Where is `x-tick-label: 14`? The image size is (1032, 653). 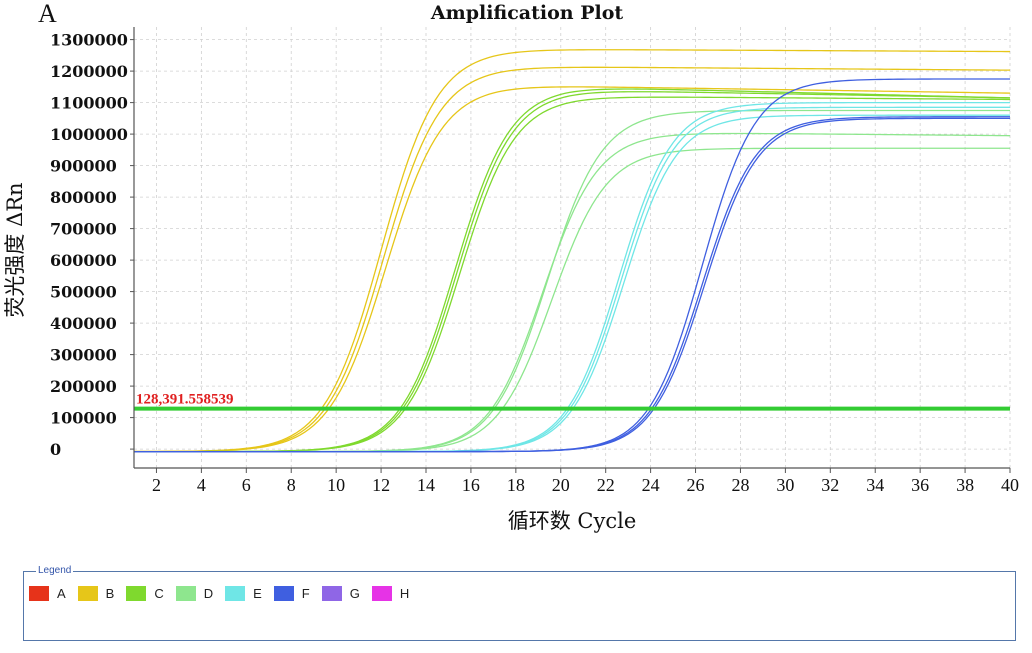 x-tick-label: 14 is located at coordinates (426, 485).